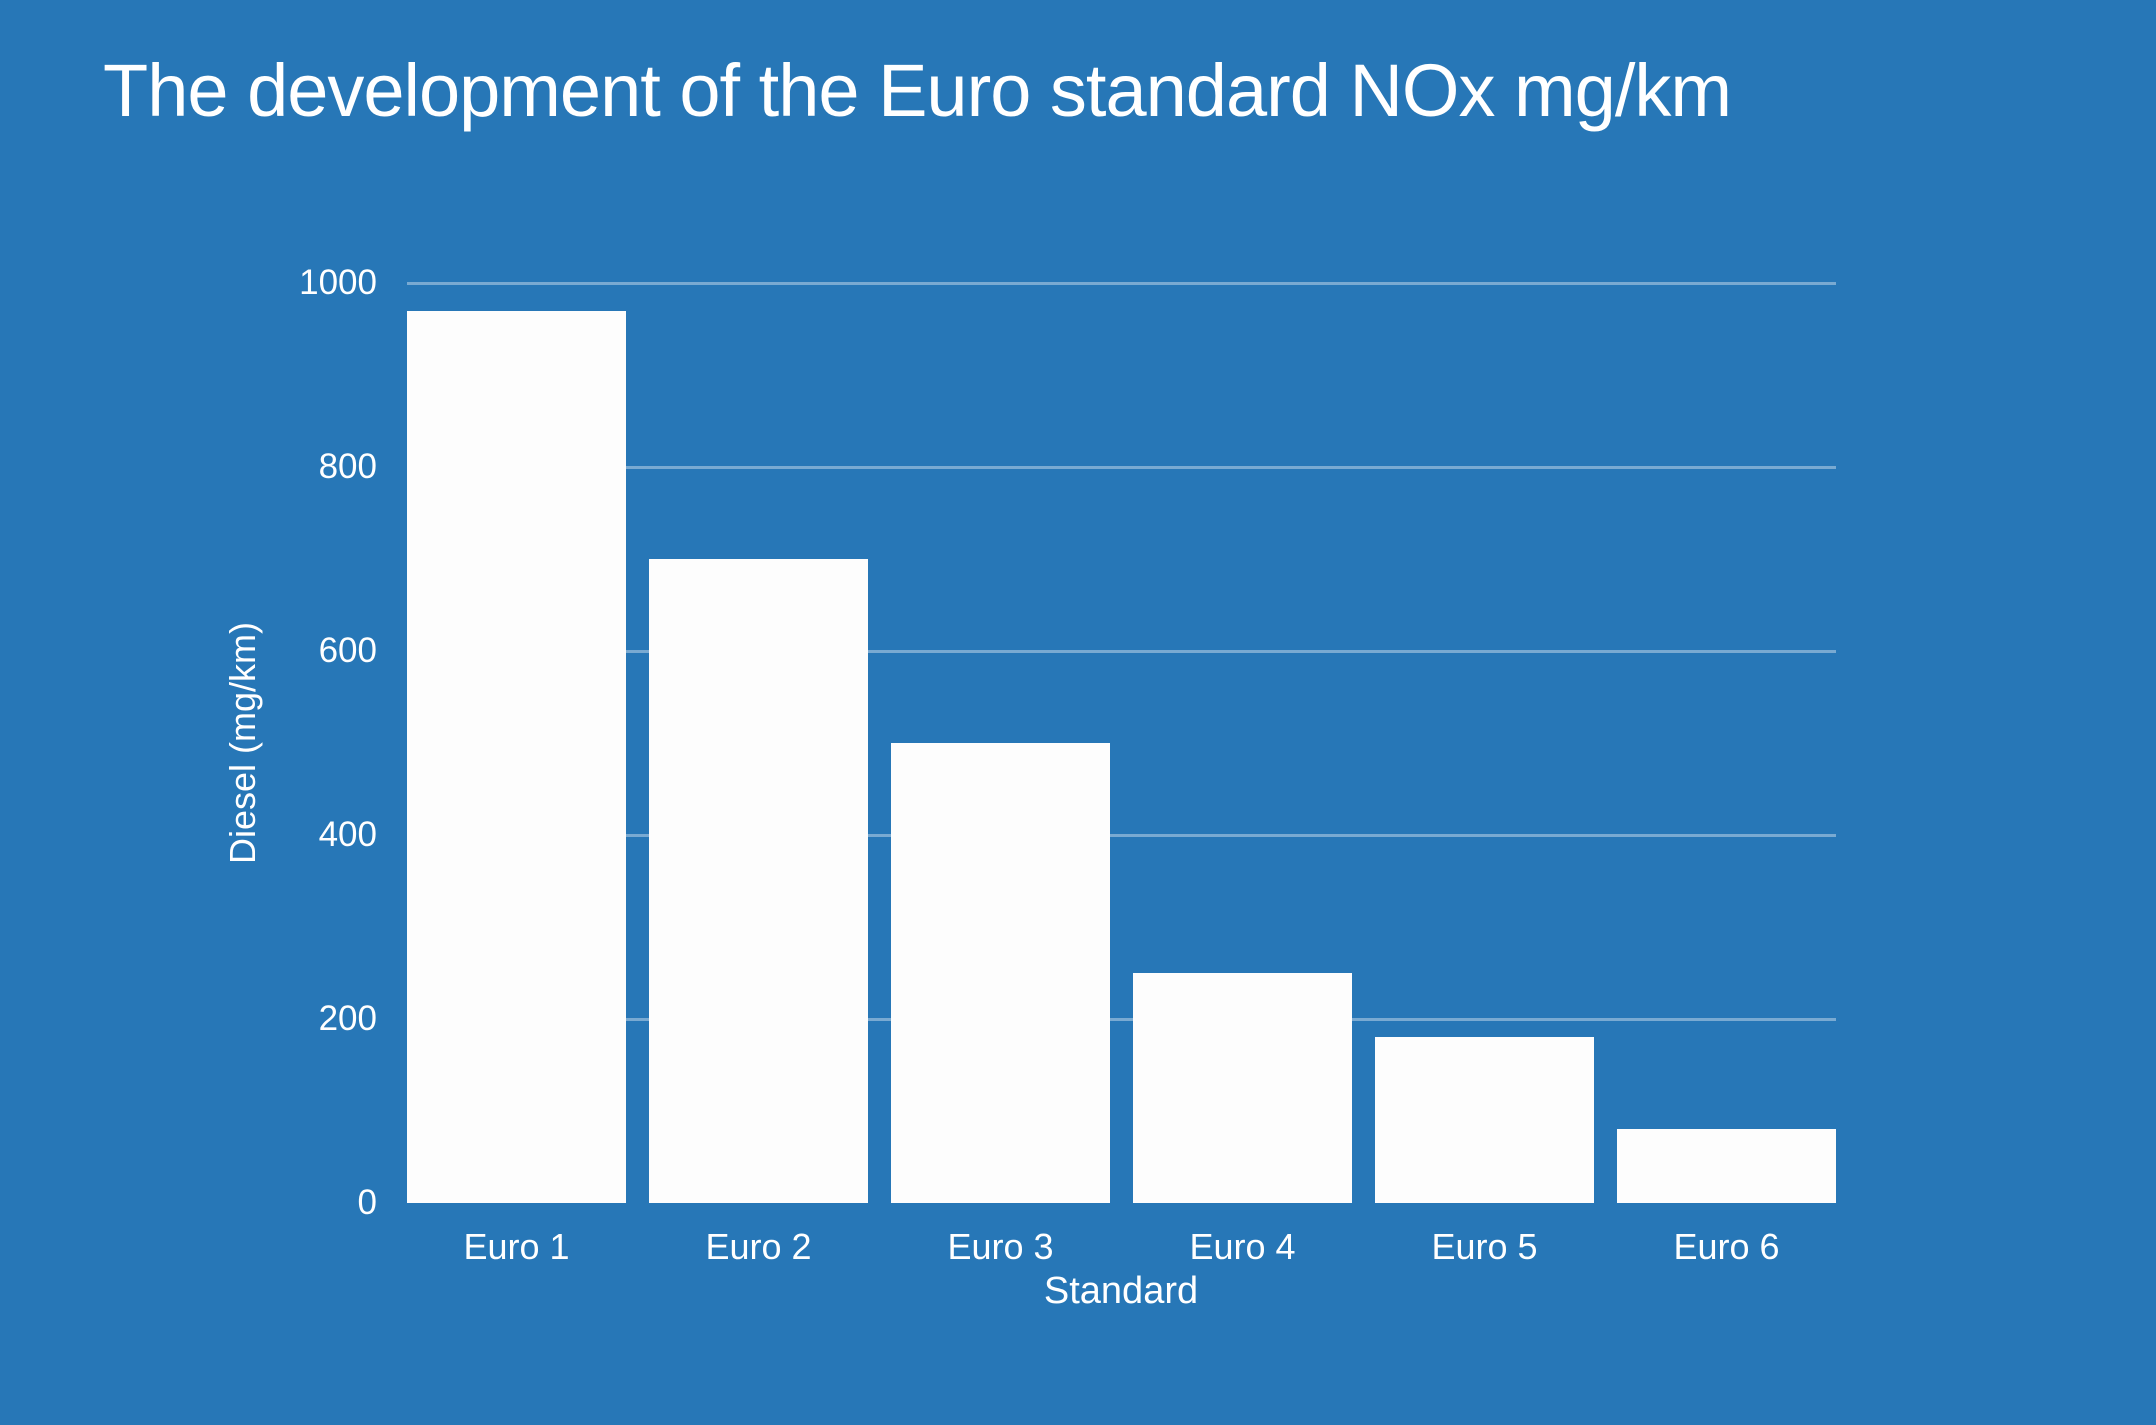  I want to click on y-axis-ticks: 0 200 400 600 800 1000, so click(188, 742).